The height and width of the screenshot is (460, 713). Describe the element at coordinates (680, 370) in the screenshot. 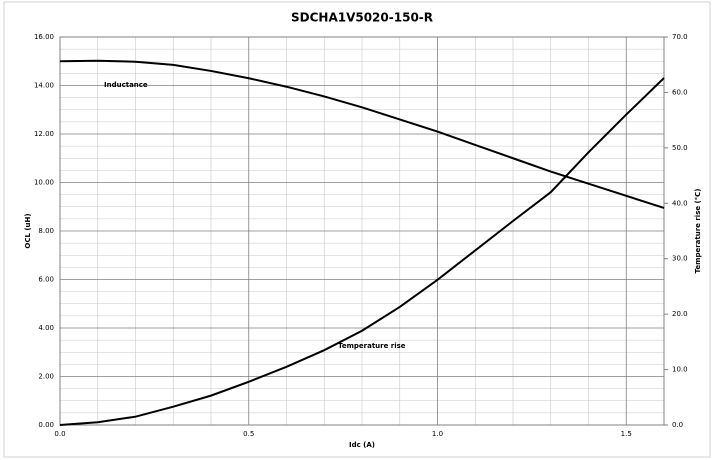

I see `y2-tick-label: 10.0` at that location.